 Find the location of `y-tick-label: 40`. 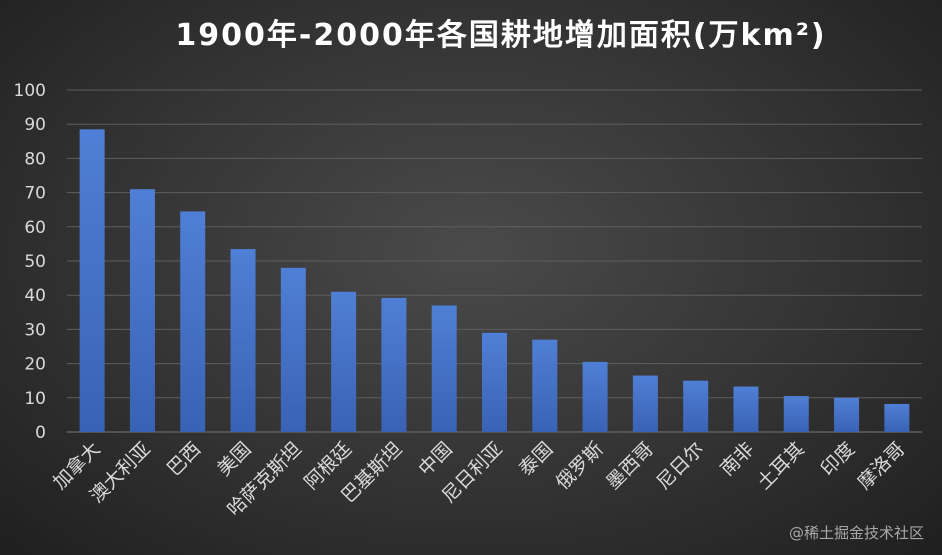

y-tick-label: 40 is located at coordinates (35, 296).